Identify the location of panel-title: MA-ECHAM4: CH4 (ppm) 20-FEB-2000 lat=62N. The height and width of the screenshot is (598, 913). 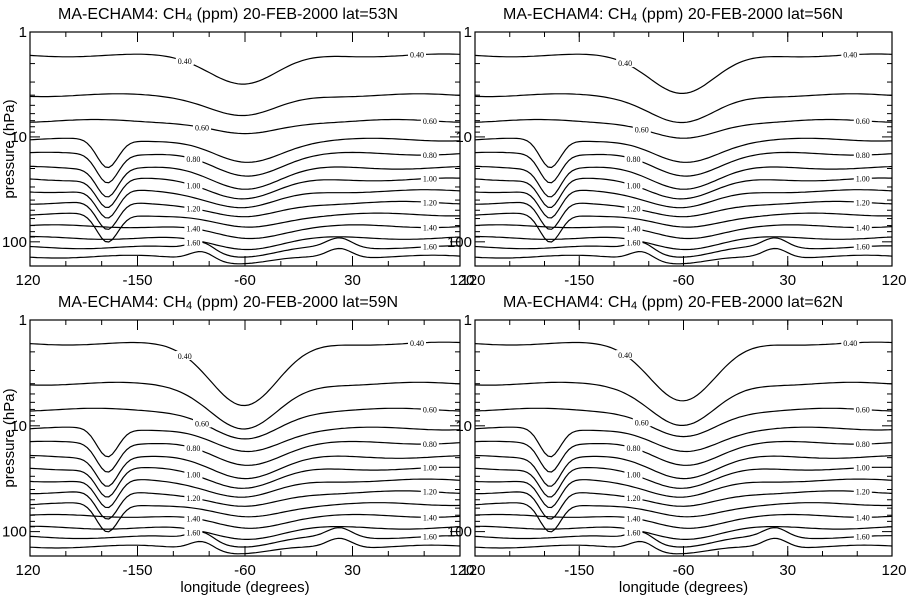
(673, 303).